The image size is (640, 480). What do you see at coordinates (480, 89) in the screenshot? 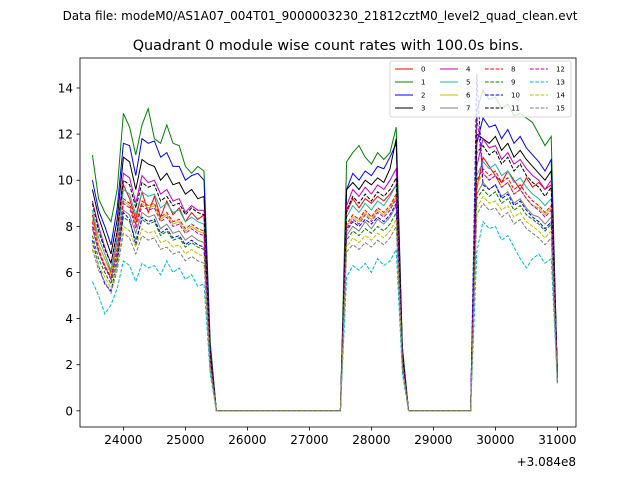
I see `legend-box` at bounding box center [480, 89].